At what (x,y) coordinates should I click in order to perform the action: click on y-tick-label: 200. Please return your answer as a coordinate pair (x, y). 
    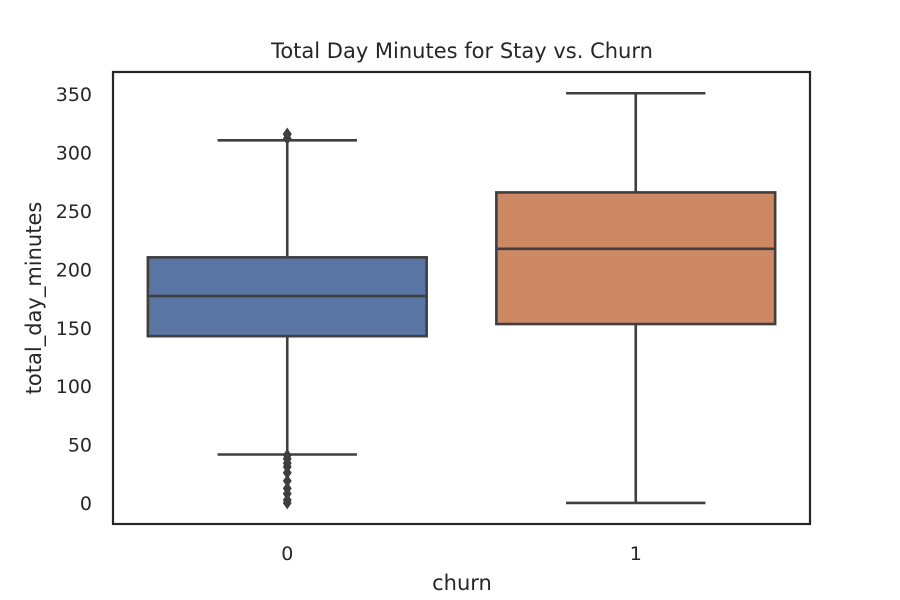
    Looking at the image, I should click on (74, 270).